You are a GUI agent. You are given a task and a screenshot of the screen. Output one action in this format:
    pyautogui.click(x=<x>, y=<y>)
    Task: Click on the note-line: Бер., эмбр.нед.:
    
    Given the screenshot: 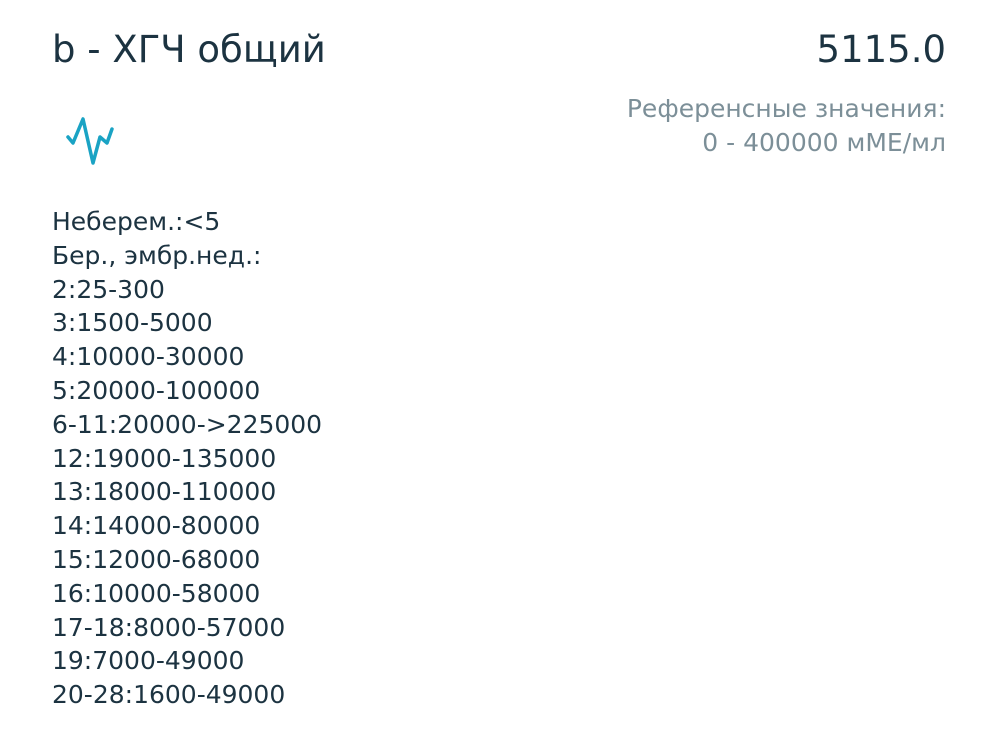 What is the action you would take?
    pyautogui.click(x=157, y=255)
    